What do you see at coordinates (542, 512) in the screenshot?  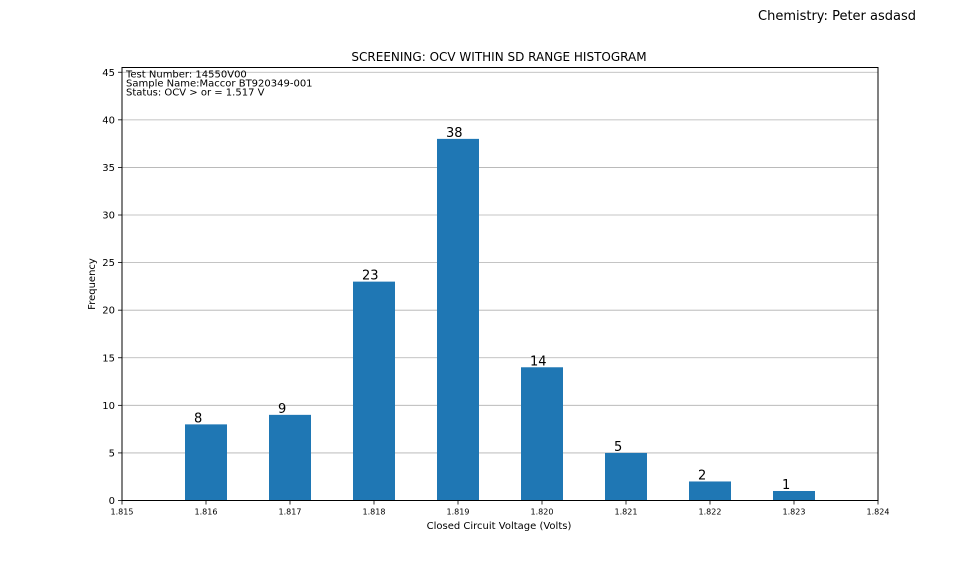 I see `x-tick-label: 1.820` at bounding box center [542, 512].